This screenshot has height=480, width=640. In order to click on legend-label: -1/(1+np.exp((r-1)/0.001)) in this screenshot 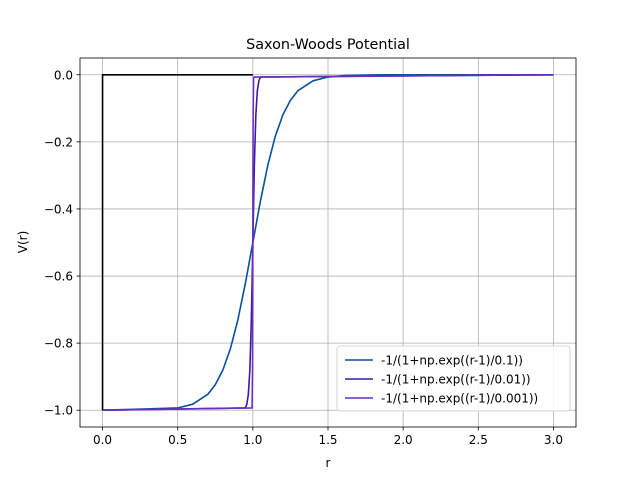, I will do `click(459, 399)`.